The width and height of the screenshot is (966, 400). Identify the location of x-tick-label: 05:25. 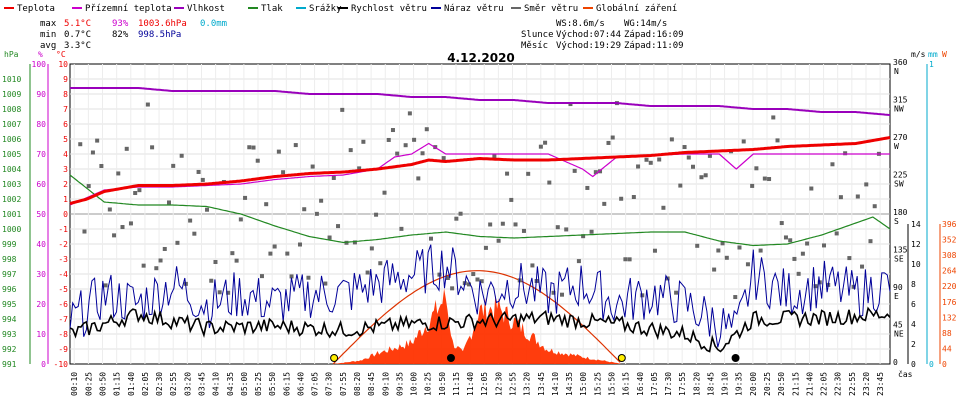
(258, 384).